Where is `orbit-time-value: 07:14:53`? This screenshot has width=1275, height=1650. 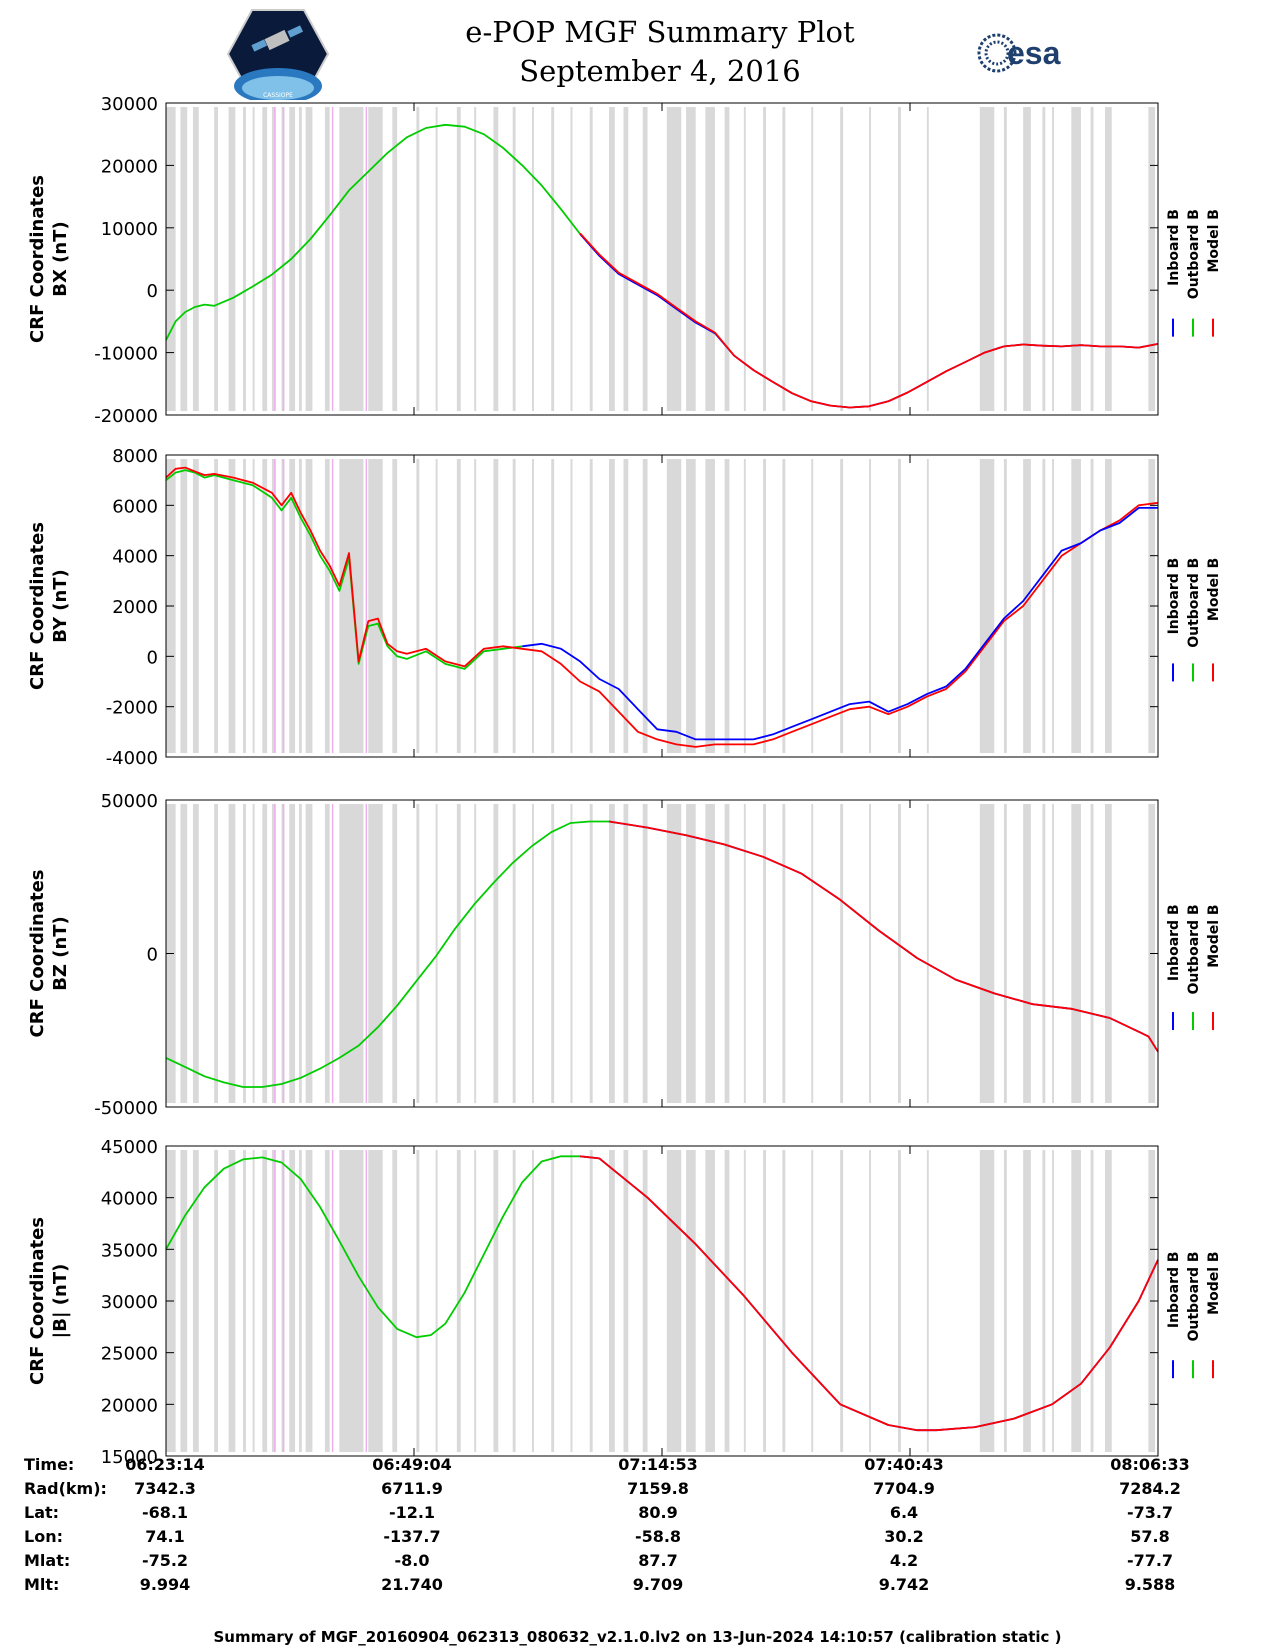 orbit-time-value: 07:14:53 is located at coordinates (658, 1464).